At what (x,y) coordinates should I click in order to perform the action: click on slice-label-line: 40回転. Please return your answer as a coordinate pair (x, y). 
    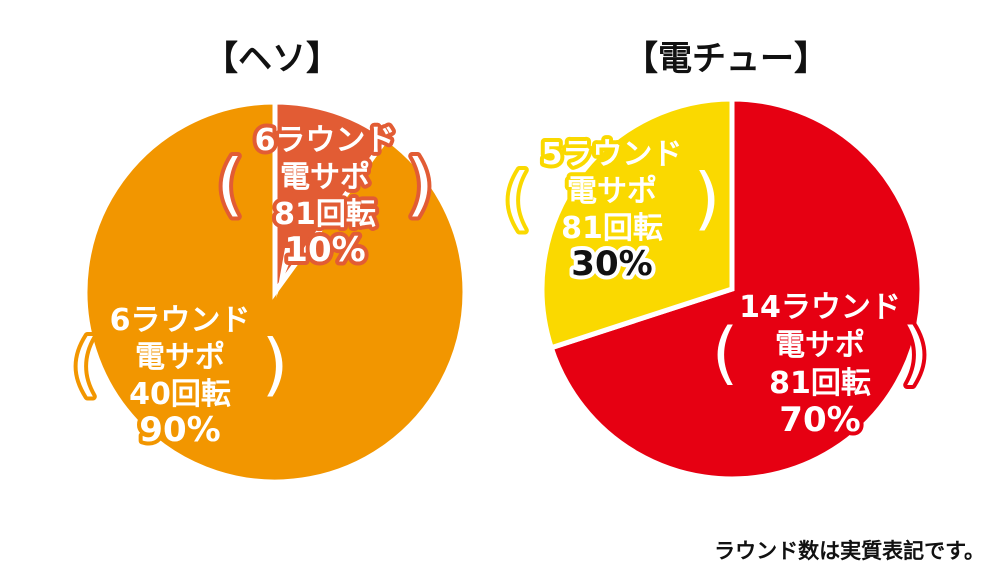
    Looking at the image, I should click on (180, 394).